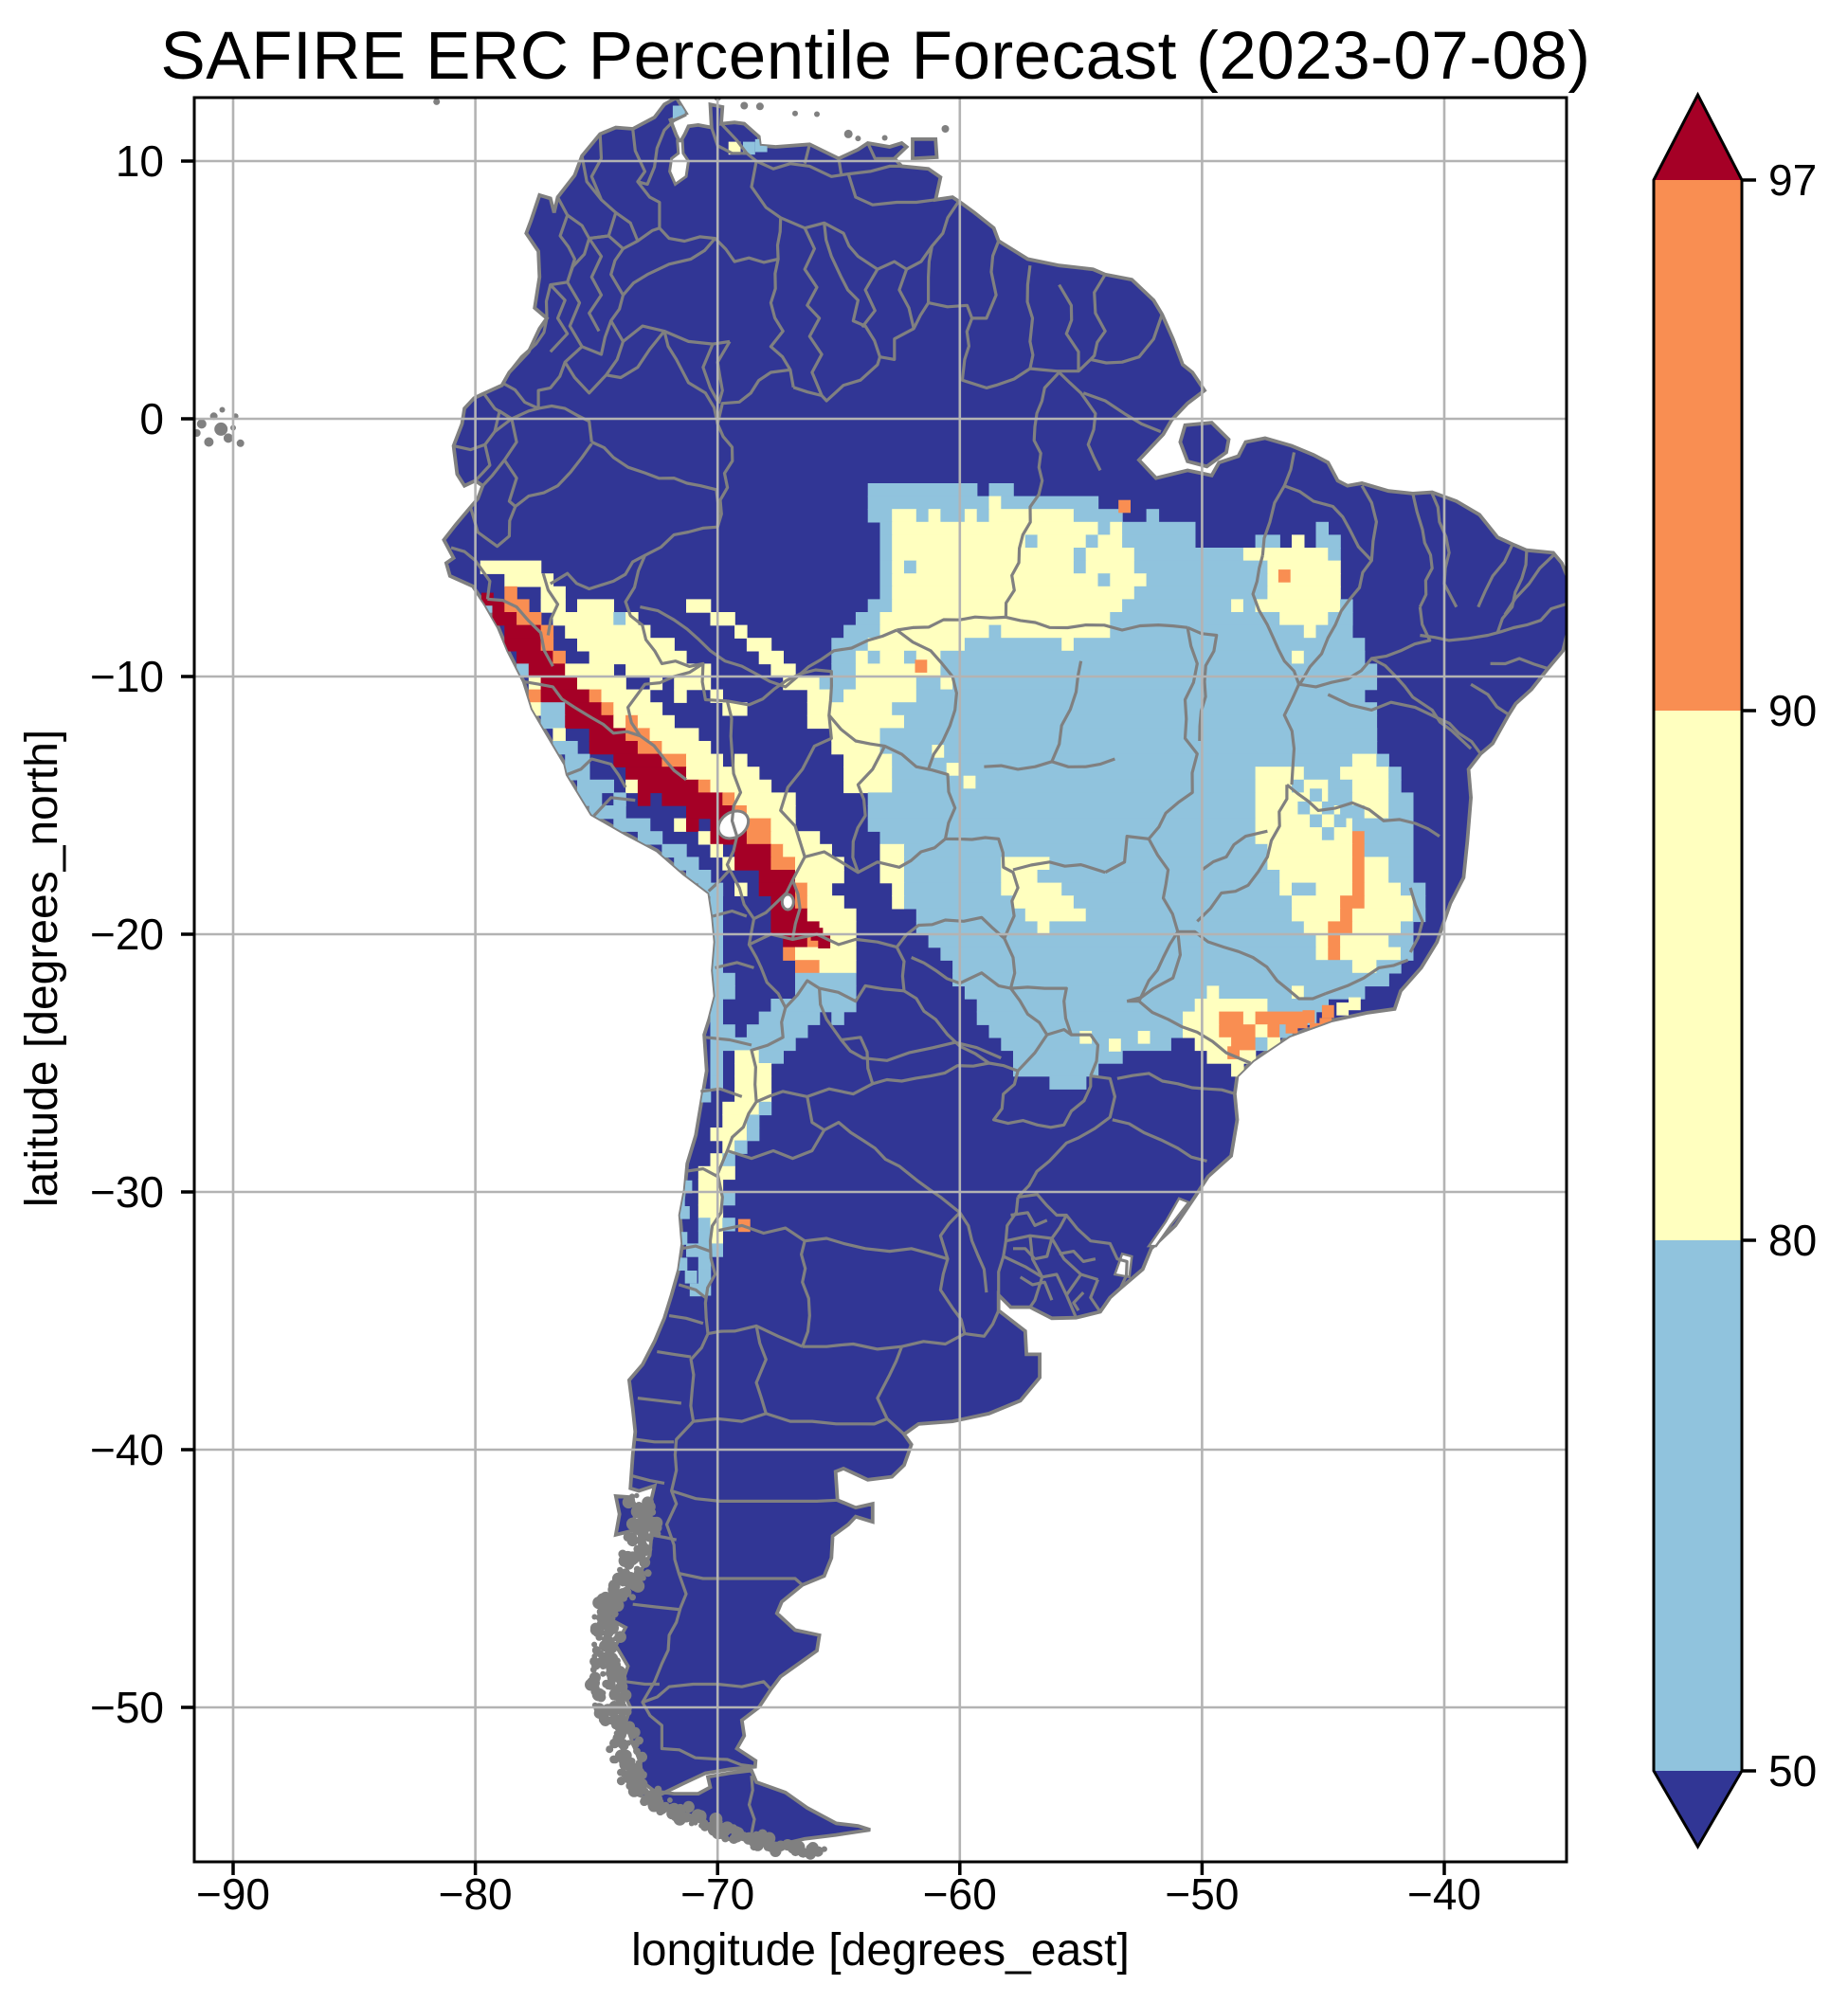 The height and width of the screenshot is (2003, 1848). I want to click on svg-text: longitude [degrees_east], so click(881, 1950).